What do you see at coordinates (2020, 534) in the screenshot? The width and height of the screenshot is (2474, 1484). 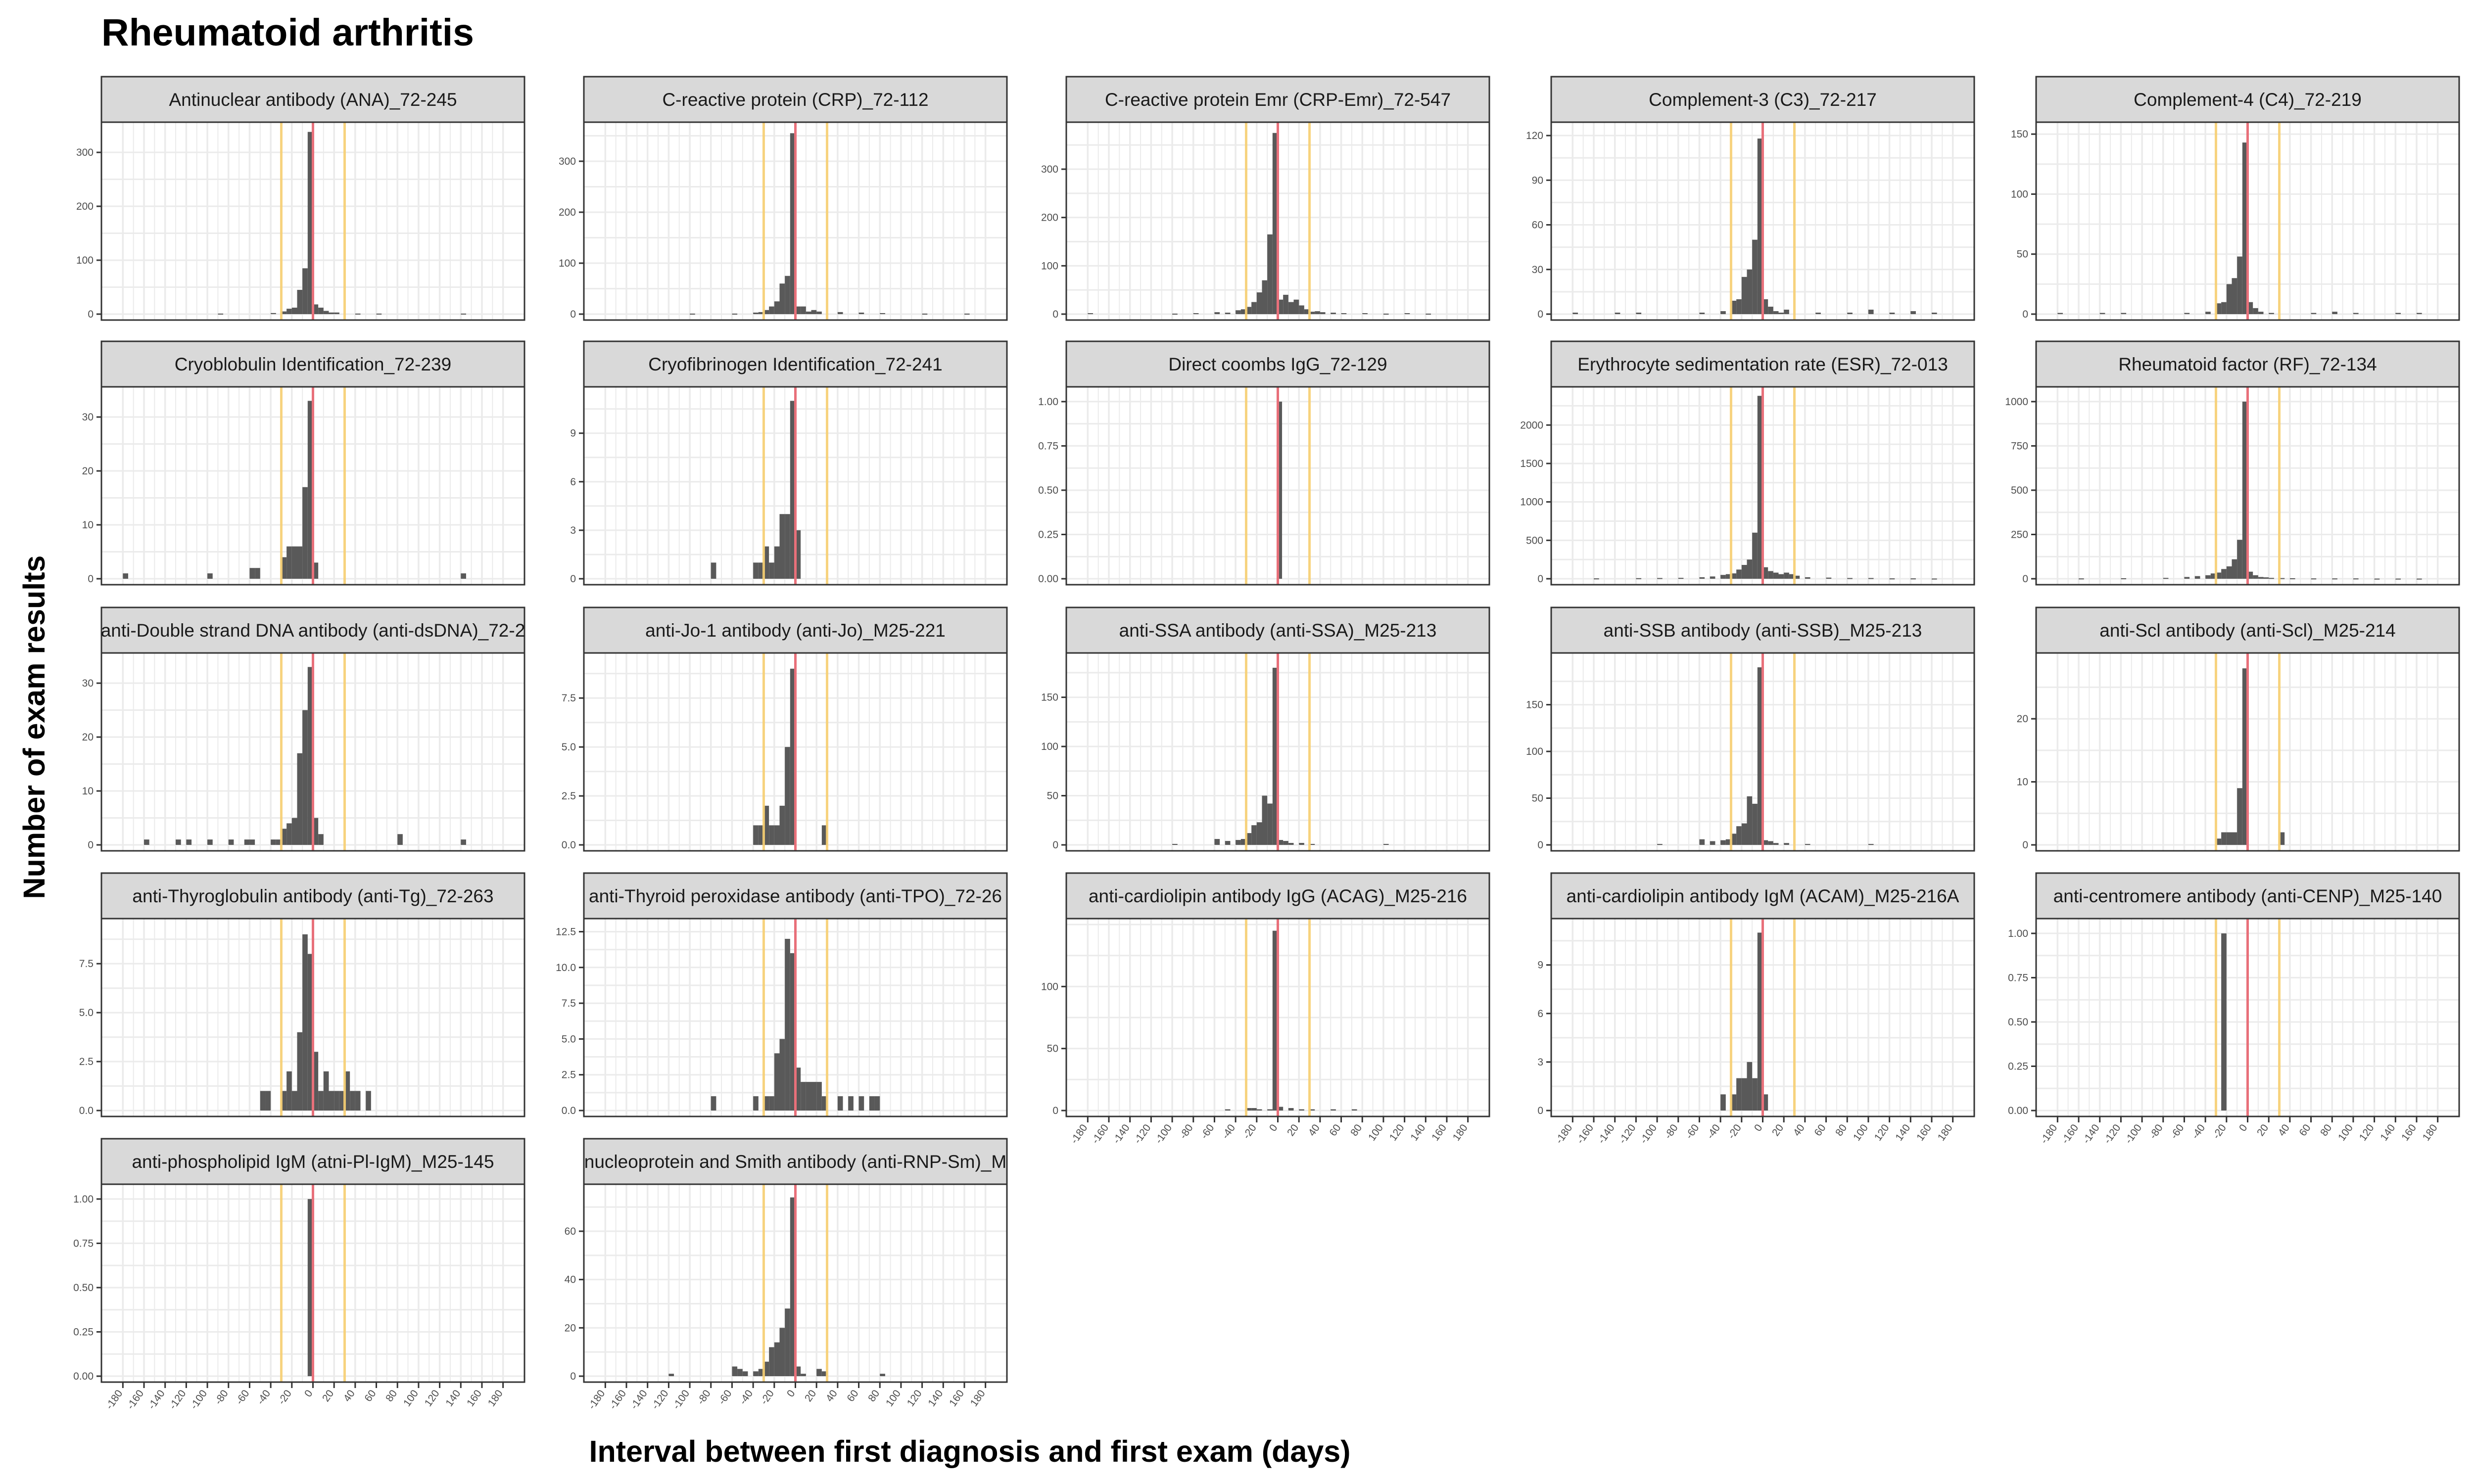 I see `y-tick-label: 250` at bounding box center [2020, 534].